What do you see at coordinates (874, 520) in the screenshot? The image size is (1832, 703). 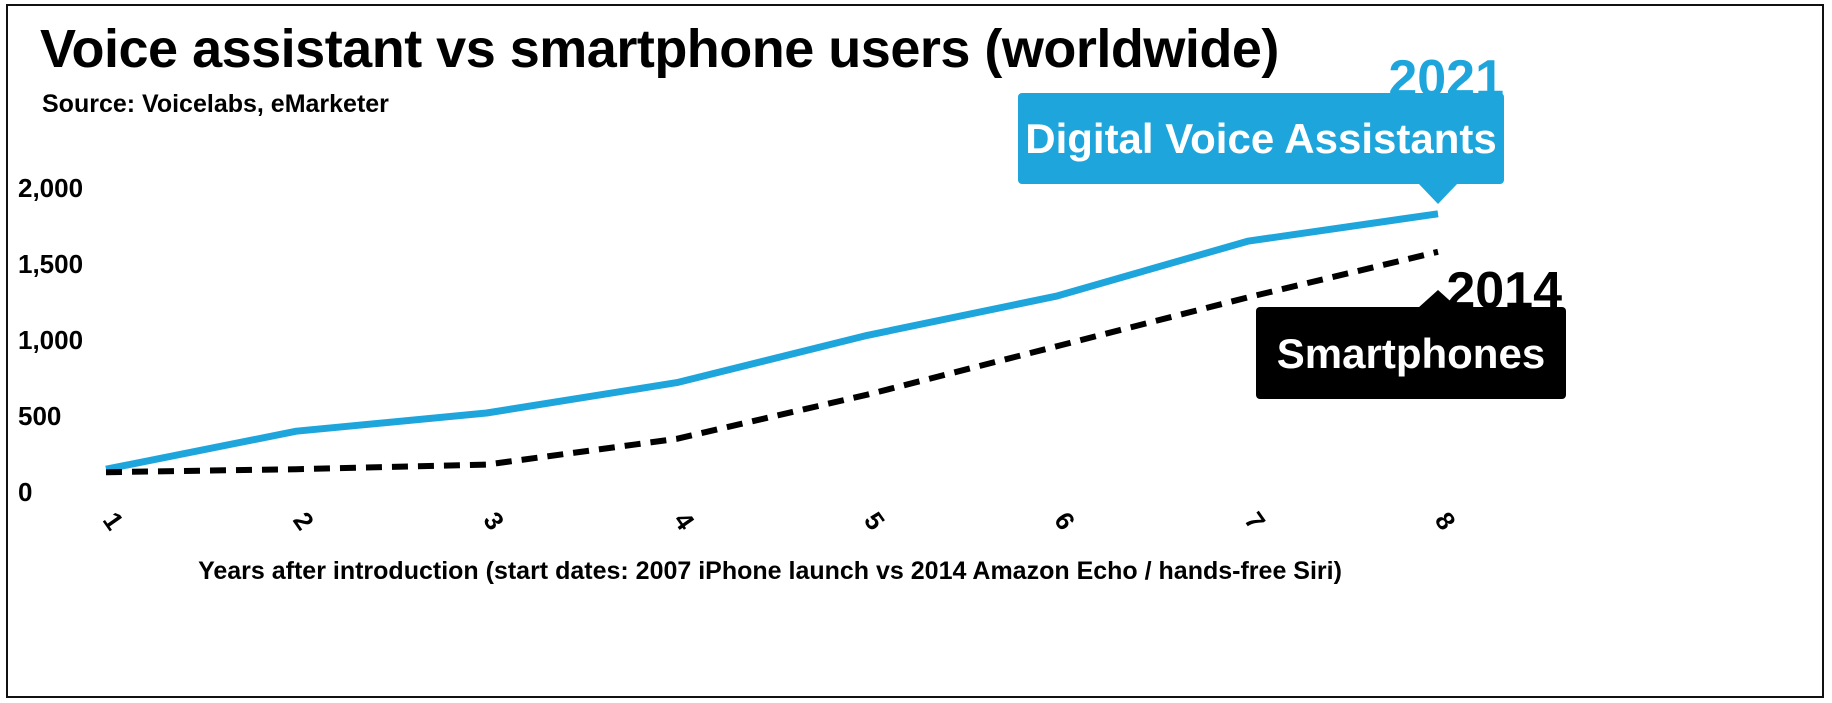 I see `x-tick-label: 5` at bounding box center [874, 520].